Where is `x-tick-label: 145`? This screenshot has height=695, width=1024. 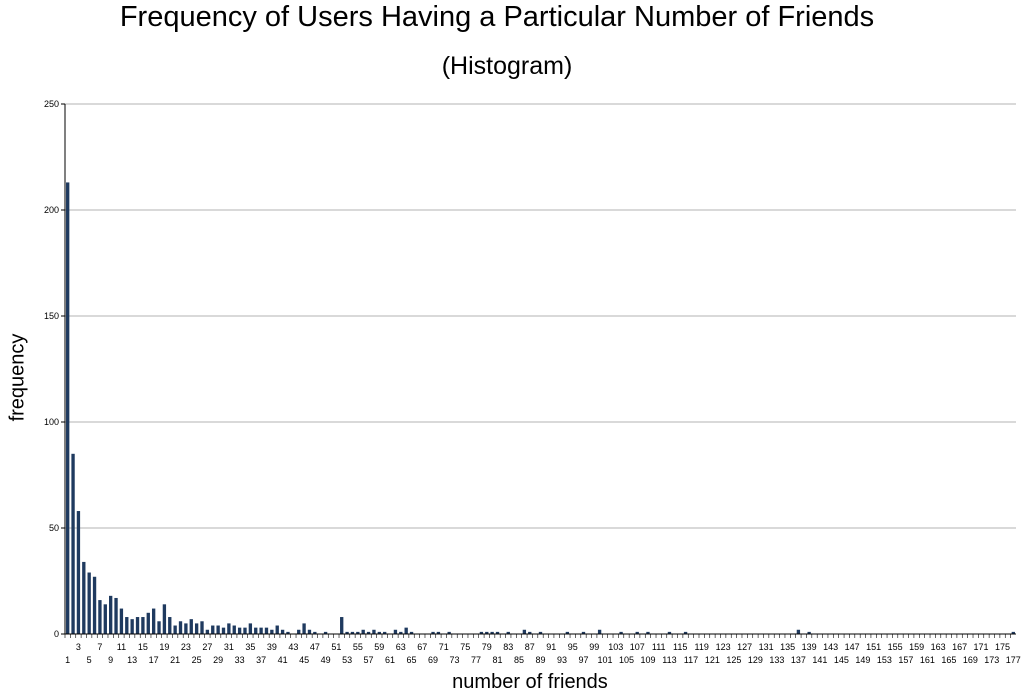
x-tick-label: 145 is located at coordinates (841, 660).